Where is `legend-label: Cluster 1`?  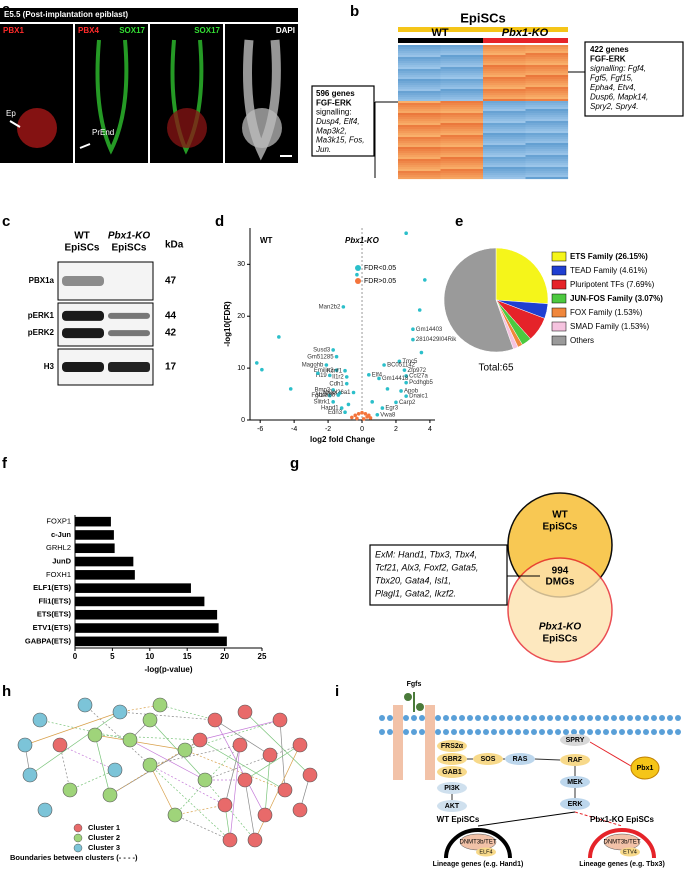 legend-label: Cluster 1 is located at coordinates (104, 827).